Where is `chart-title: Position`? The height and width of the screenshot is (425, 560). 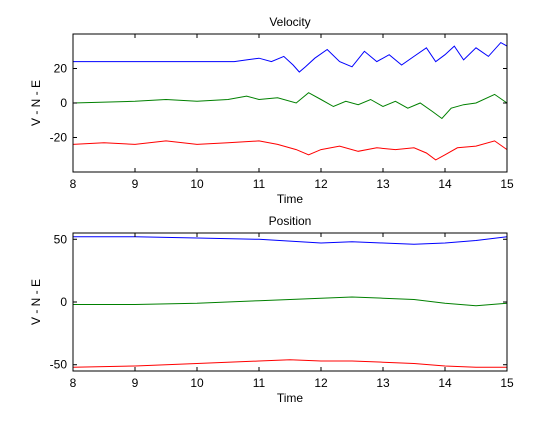 chart-title: Position is located at coordinates (290, 221).